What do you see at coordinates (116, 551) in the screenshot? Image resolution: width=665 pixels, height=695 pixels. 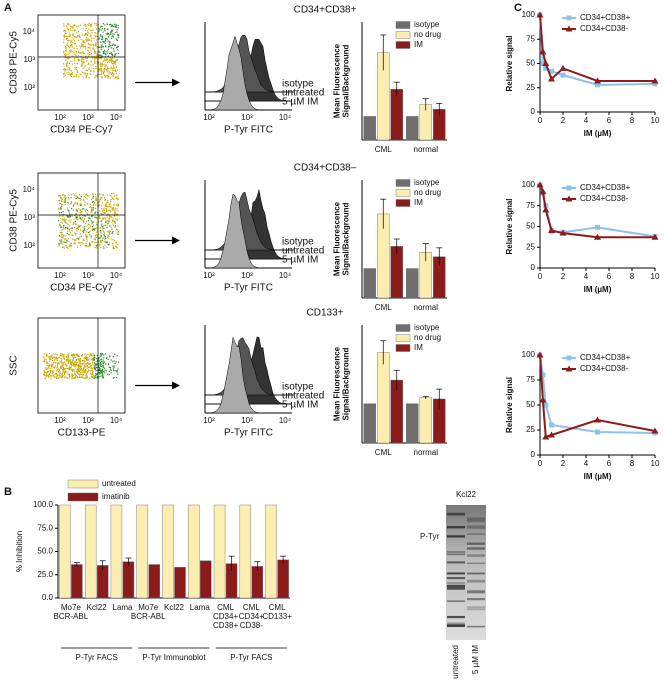 I see `bar` at bounding box center [116, 551].